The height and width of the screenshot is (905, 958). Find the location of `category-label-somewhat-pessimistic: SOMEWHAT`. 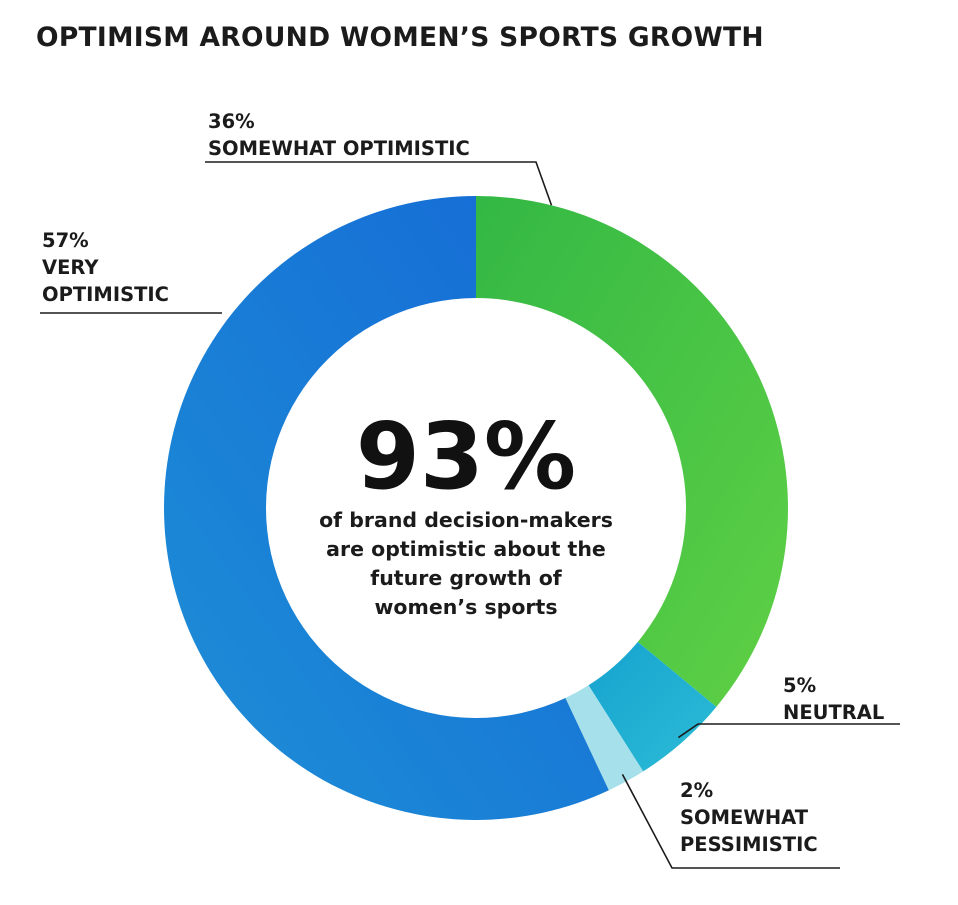

category-label-somewhat-pessimistic: SOMEWHAT is located at coordinates (744, 817).